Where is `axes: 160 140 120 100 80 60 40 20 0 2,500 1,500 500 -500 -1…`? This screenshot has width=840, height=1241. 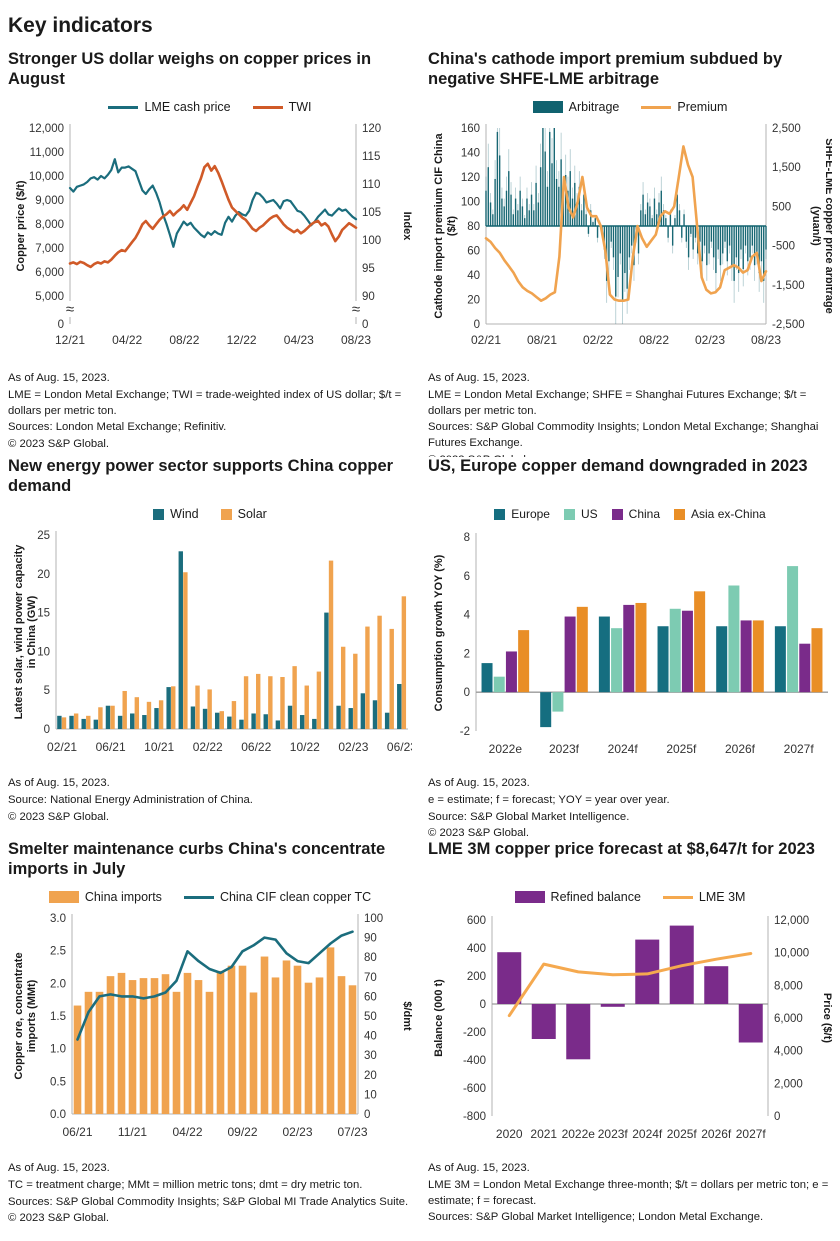 axes: 160 140 120 100 80 60 40 20 0 2,500 1,500 500 -500 -1… is located at coordinates (633, 235).